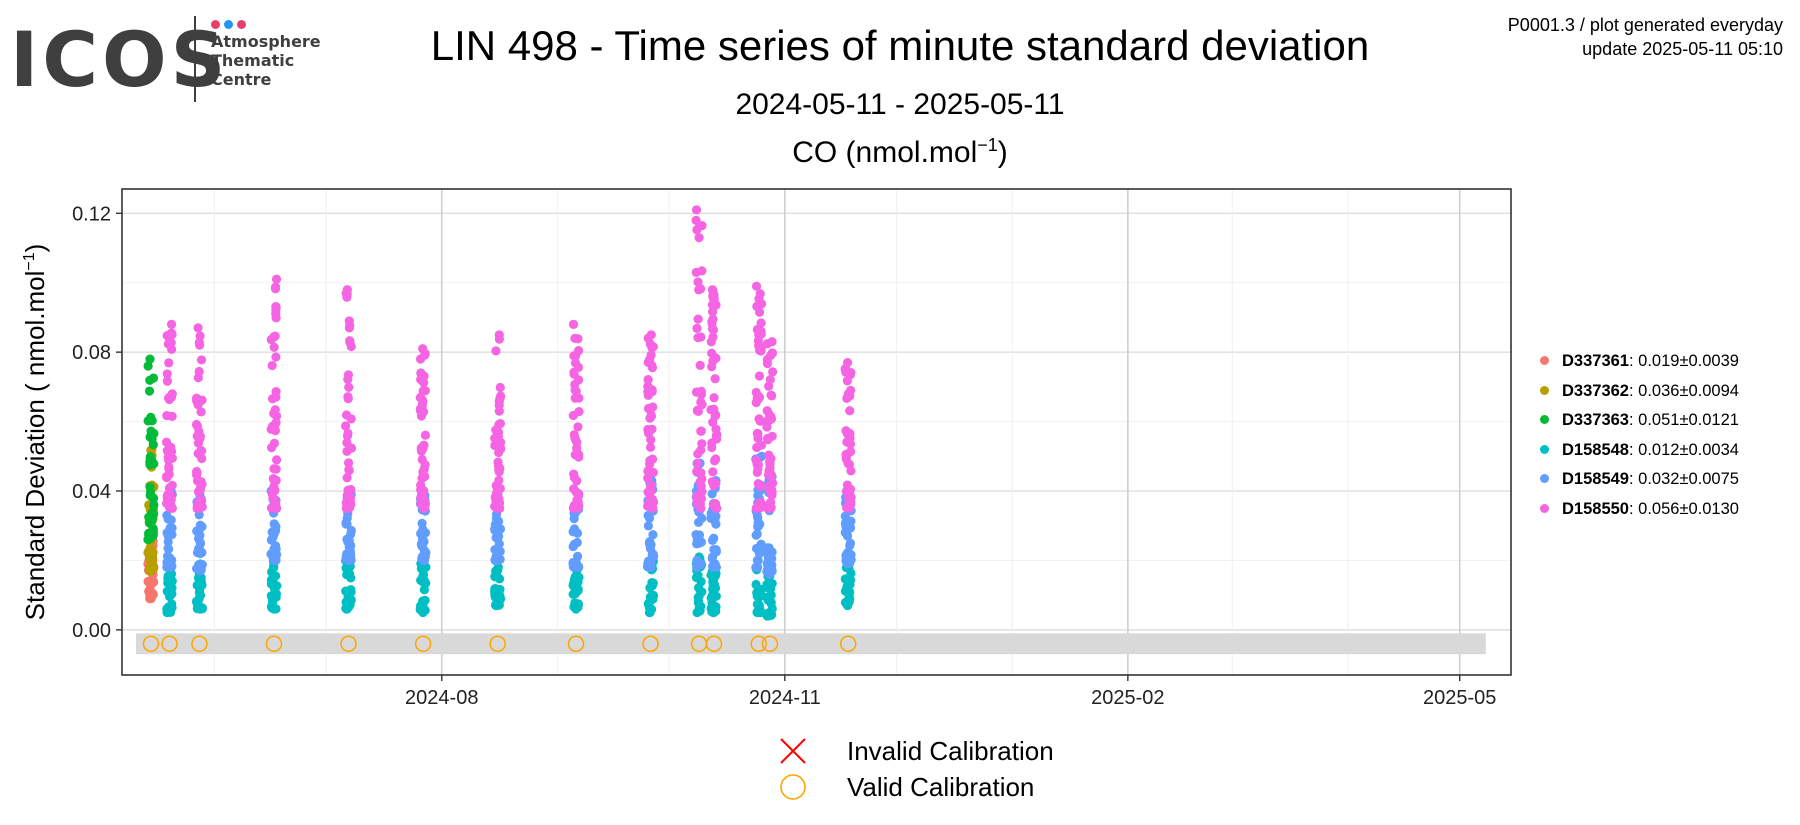 Image resolution: width=1800 pixels, height=825 pixels. Describe the element at coordinates (91, 353) in the screenshot. I see `y-tick-label: 0.08` at that location.